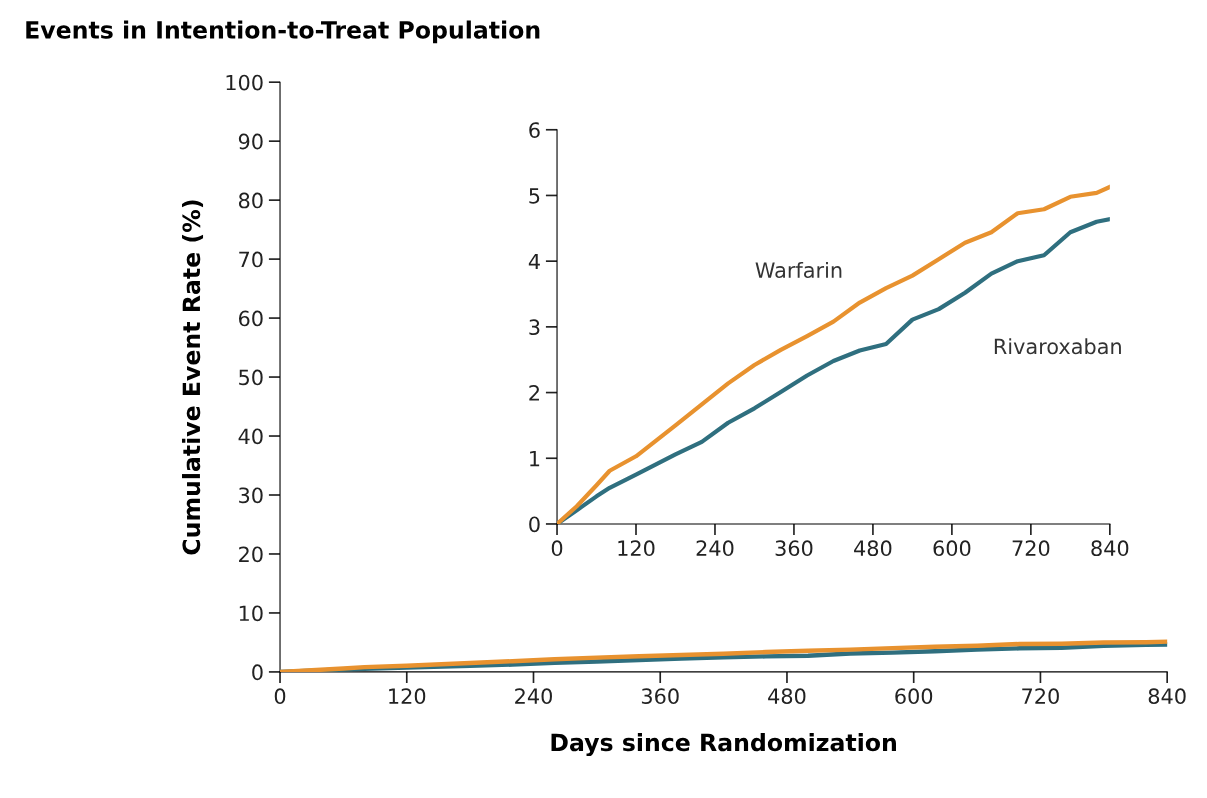  What do you see at coordinates (251, 495) in the screenshot?
I see `y-tick-label: 30` at bounding box center [251, 495].